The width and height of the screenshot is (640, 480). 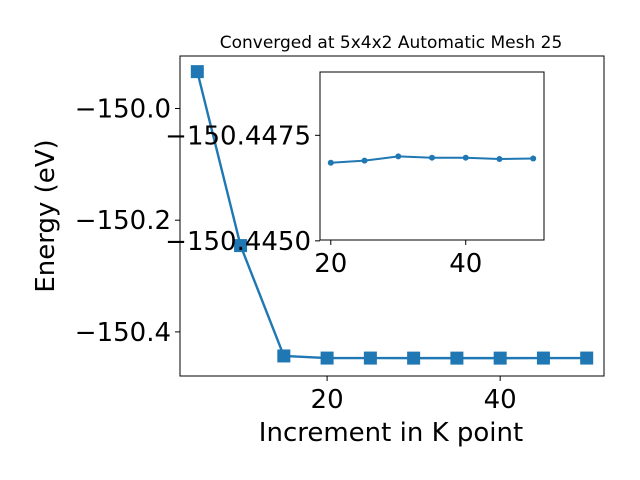 I want to click on inset-x-tick-label: 40, so click(x=465, y=264).